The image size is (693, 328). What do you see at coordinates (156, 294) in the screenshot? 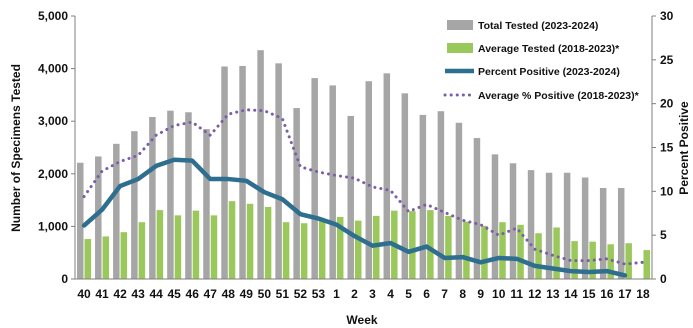
I see `x-tick-label: 44` at bounding box center [156, 294].